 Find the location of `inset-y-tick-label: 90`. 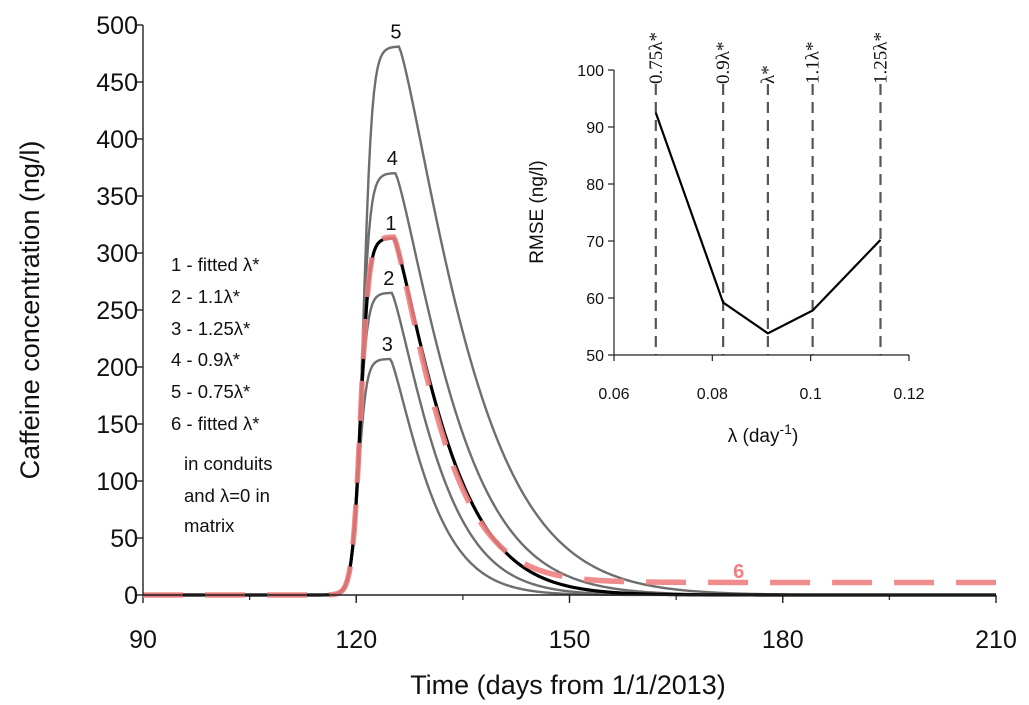

inset-y-tick-label: 90 is located at coordinates (595, 128).